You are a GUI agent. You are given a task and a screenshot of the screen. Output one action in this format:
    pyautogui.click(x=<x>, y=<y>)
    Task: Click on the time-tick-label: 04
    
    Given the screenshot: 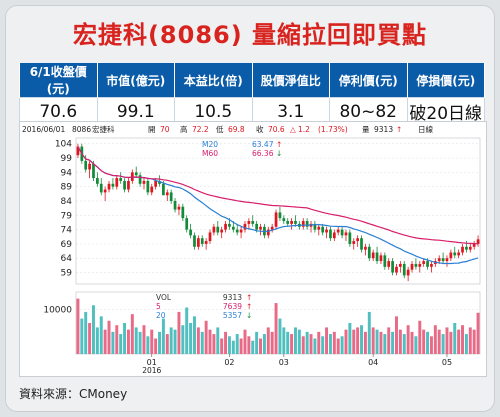 What is the action you would take?
    pyautogui.click(x=373, y=362)
    